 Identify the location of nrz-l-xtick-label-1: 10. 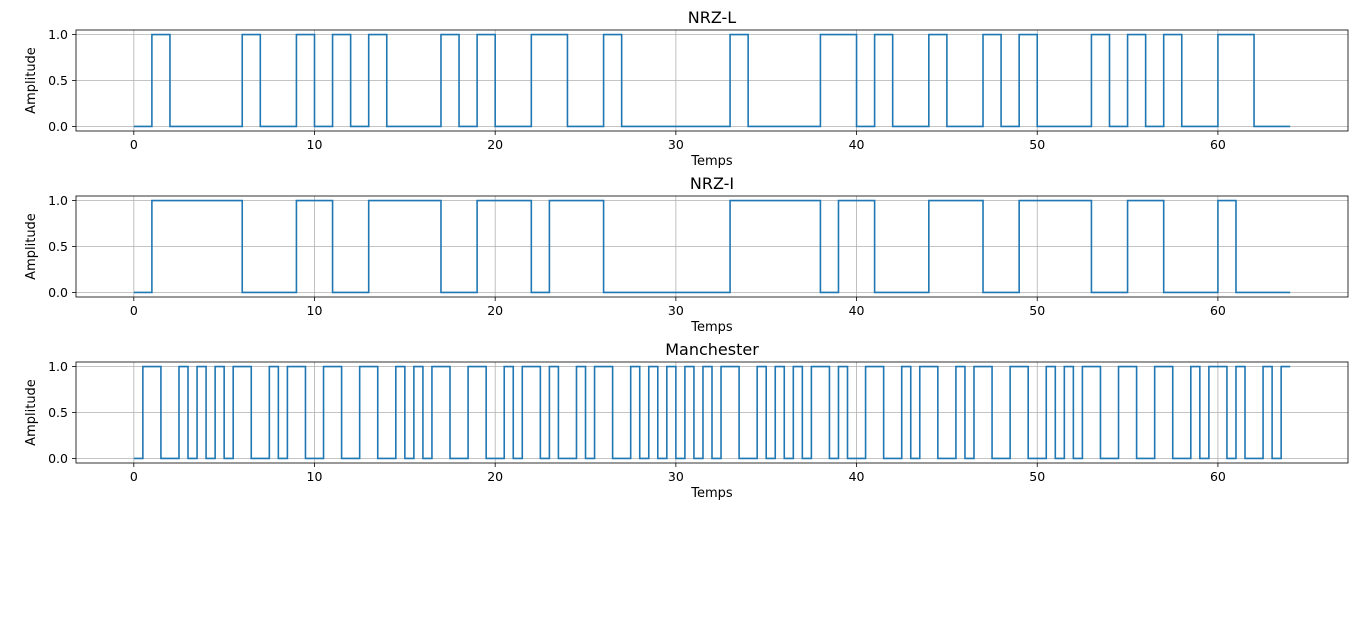
(315, 144).